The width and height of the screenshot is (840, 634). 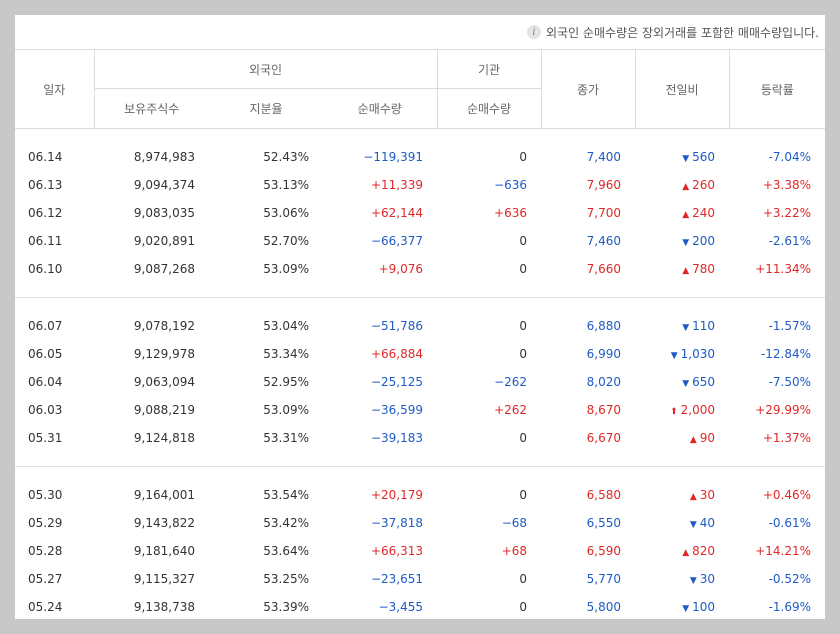 I want to click on shares-held-cell: 9,181,640, so click(x=164, y=551).